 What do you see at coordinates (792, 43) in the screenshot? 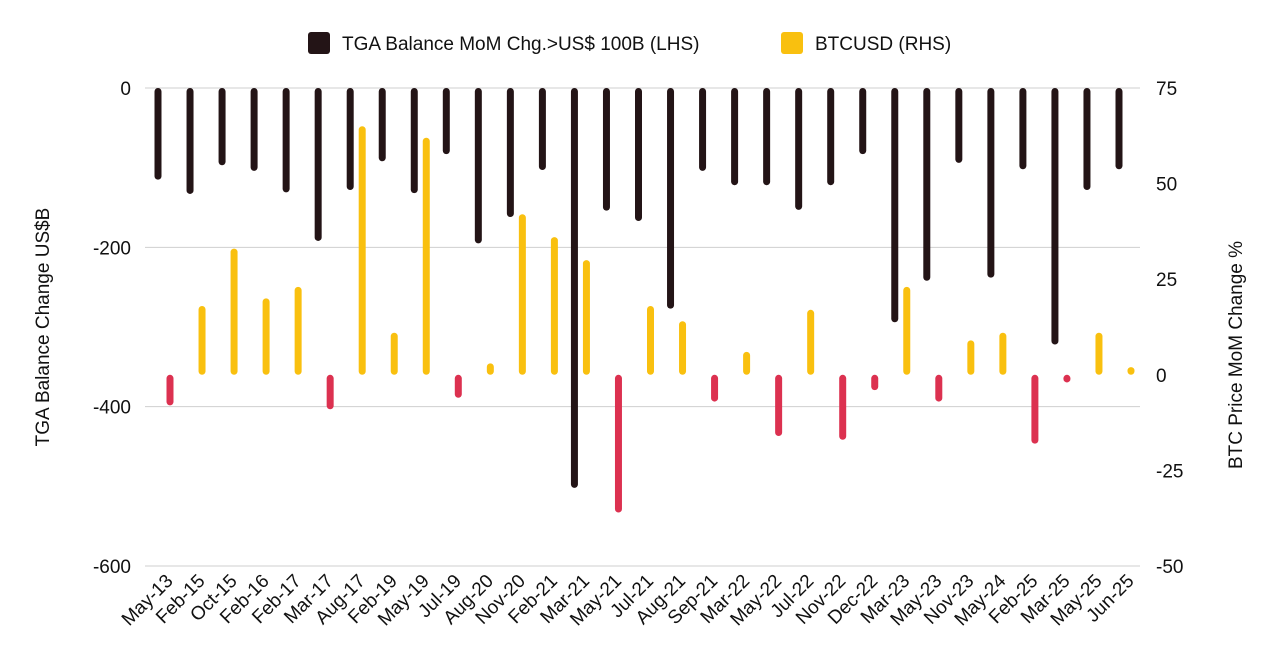
I see `legend-swatch-btc` at bounding box center [792, 43].